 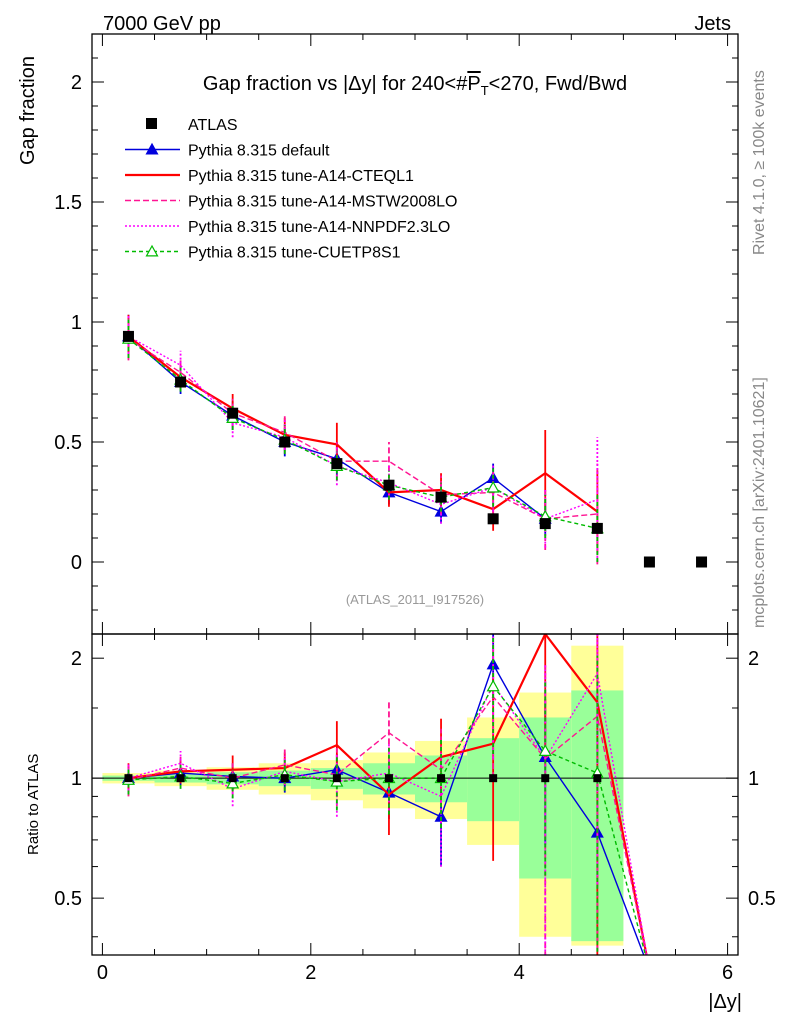 I want to click on x-tick-label: 6, so click(x=727, y=973).